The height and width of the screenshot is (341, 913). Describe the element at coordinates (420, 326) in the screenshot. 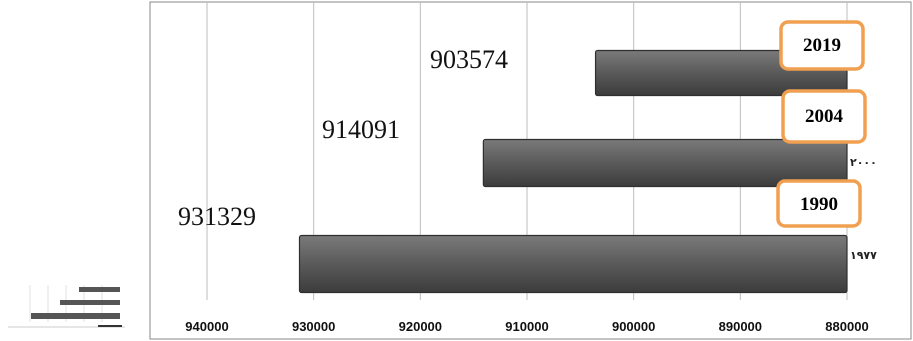

I see `x-tick-label: 920000` at that location.